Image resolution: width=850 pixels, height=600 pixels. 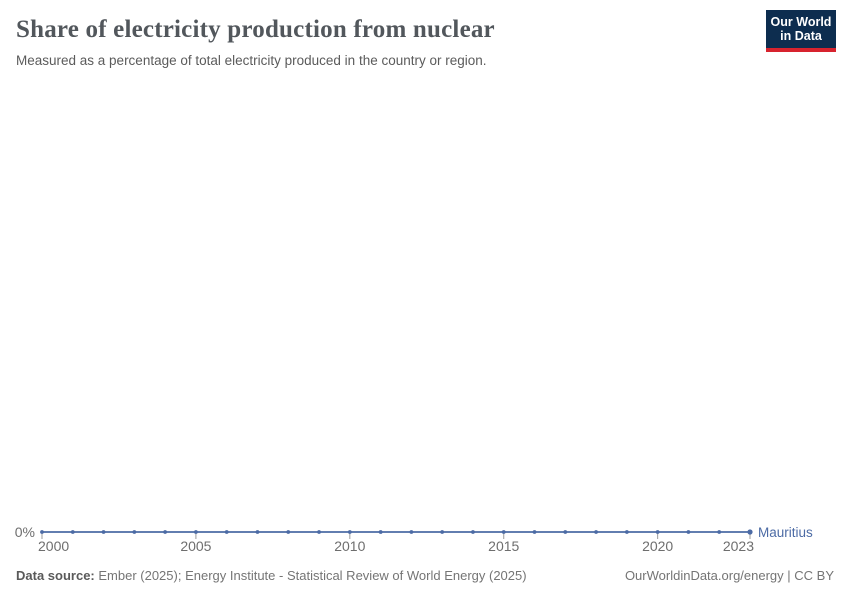 I want to click on x-axis-tick-label: 2023, so click(x=738, y=546).